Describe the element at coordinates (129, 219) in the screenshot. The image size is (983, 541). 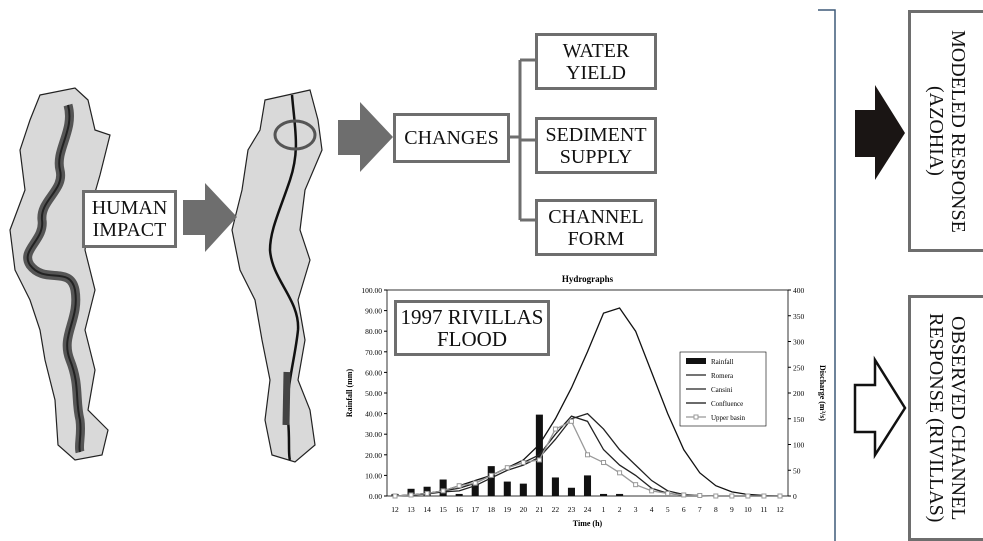
I see `label: HUMAN IMPACT` at that location.